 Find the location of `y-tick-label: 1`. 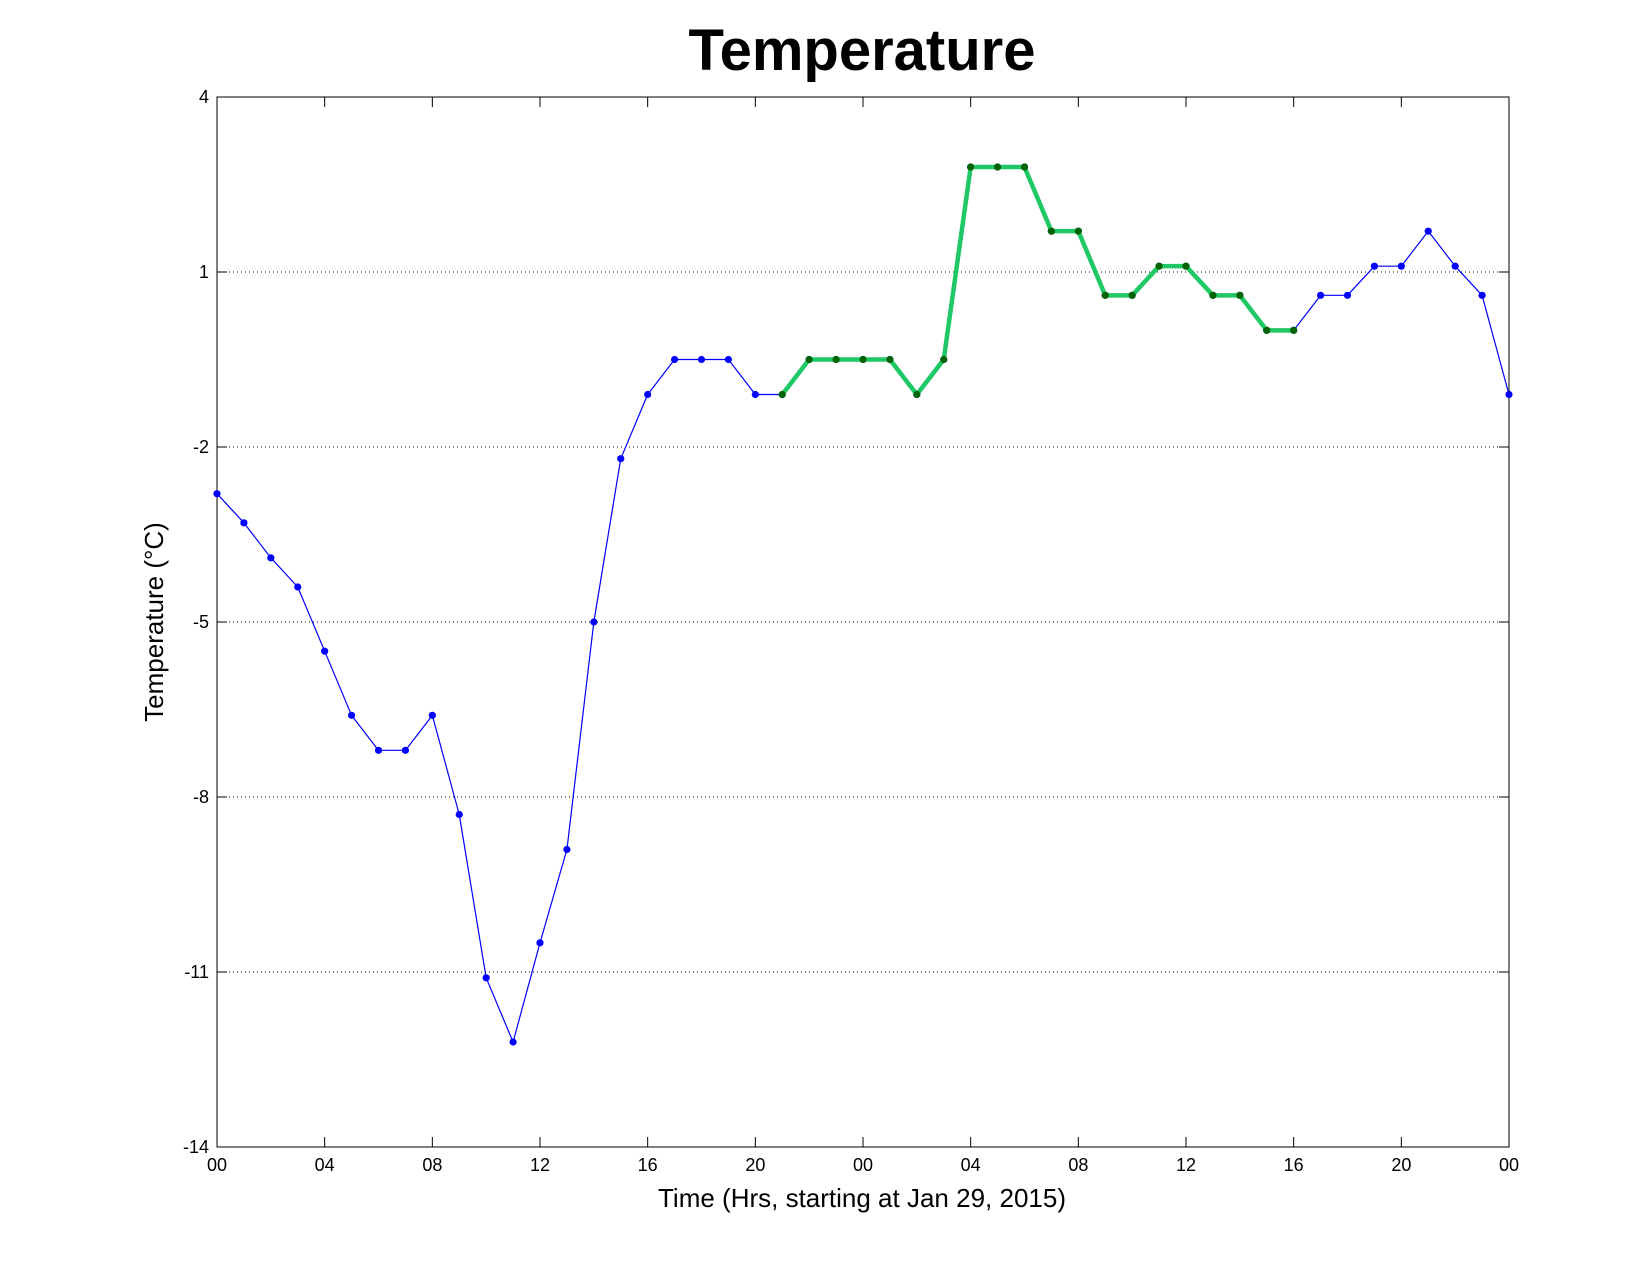

y-tick-label: 1 is located at coordinates (204, 272).